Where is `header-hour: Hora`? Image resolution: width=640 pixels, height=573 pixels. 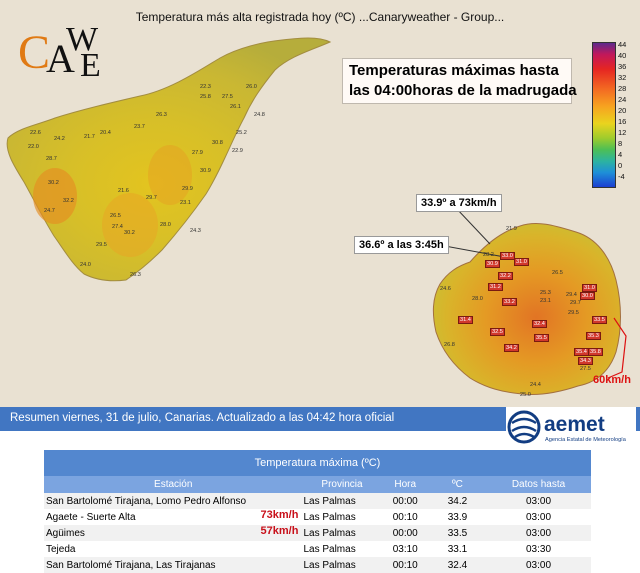
header-hour: Hora is located at coordinates (405, 484).